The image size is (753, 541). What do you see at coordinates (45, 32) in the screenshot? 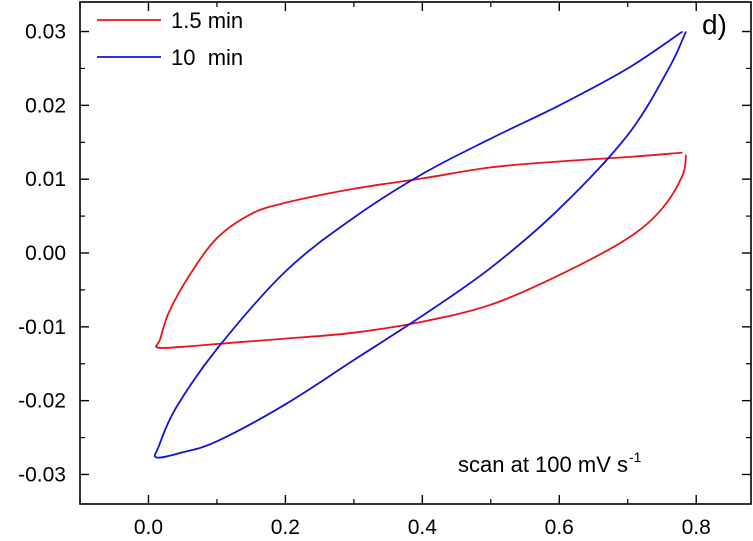
I see `y-tick-label: 0.03` at bounding box center [45, 32].